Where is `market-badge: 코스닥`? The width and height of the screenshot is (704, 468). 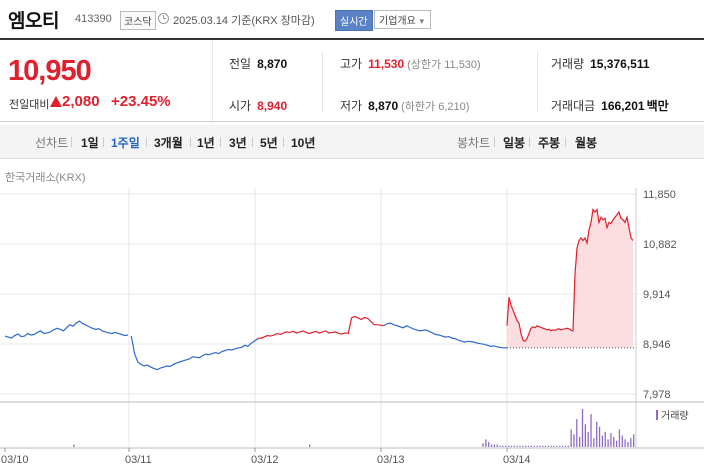
market-badge: 코스닥 is located at coordinates (138, 20).